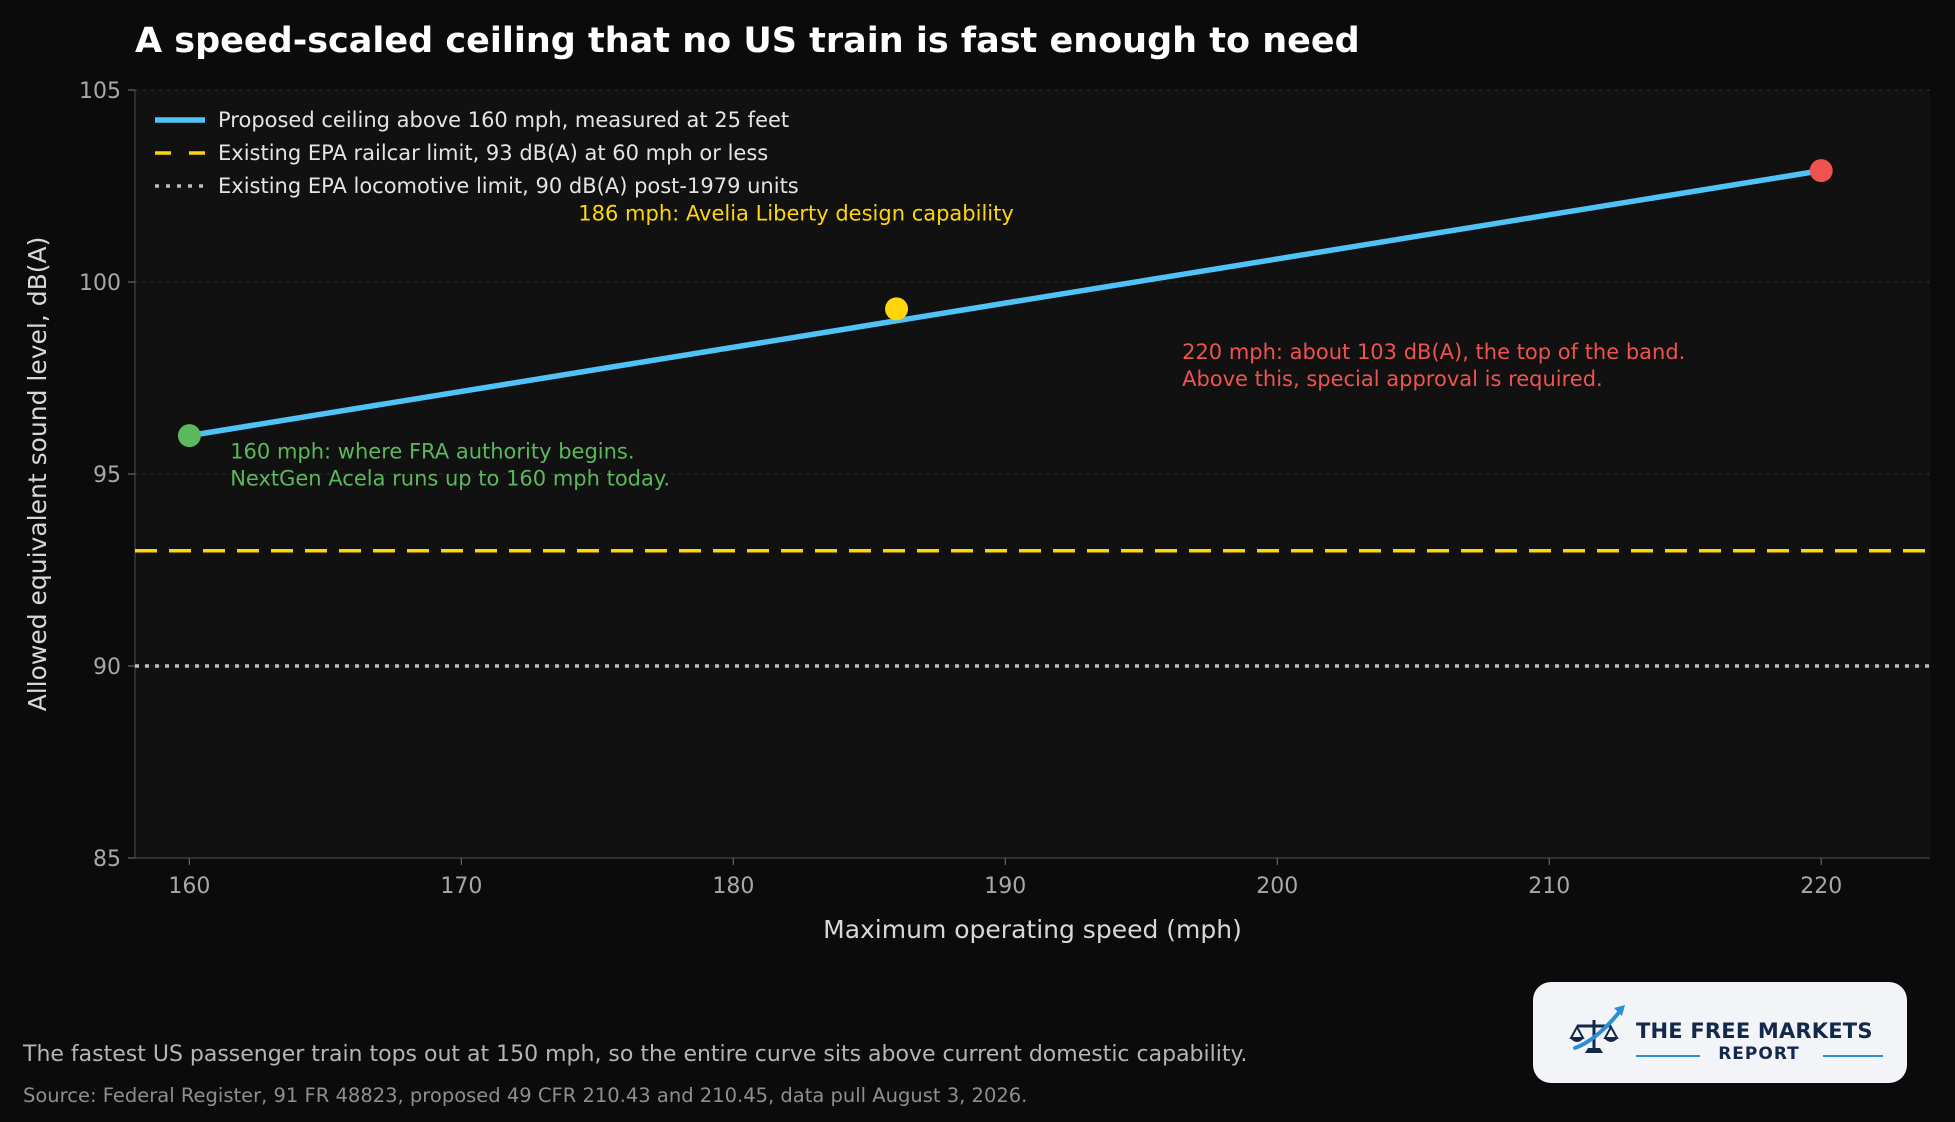 The height and width of the screenshot is (1122, 1955). I want to click on logo-rule-right, so click(1853, 1056).